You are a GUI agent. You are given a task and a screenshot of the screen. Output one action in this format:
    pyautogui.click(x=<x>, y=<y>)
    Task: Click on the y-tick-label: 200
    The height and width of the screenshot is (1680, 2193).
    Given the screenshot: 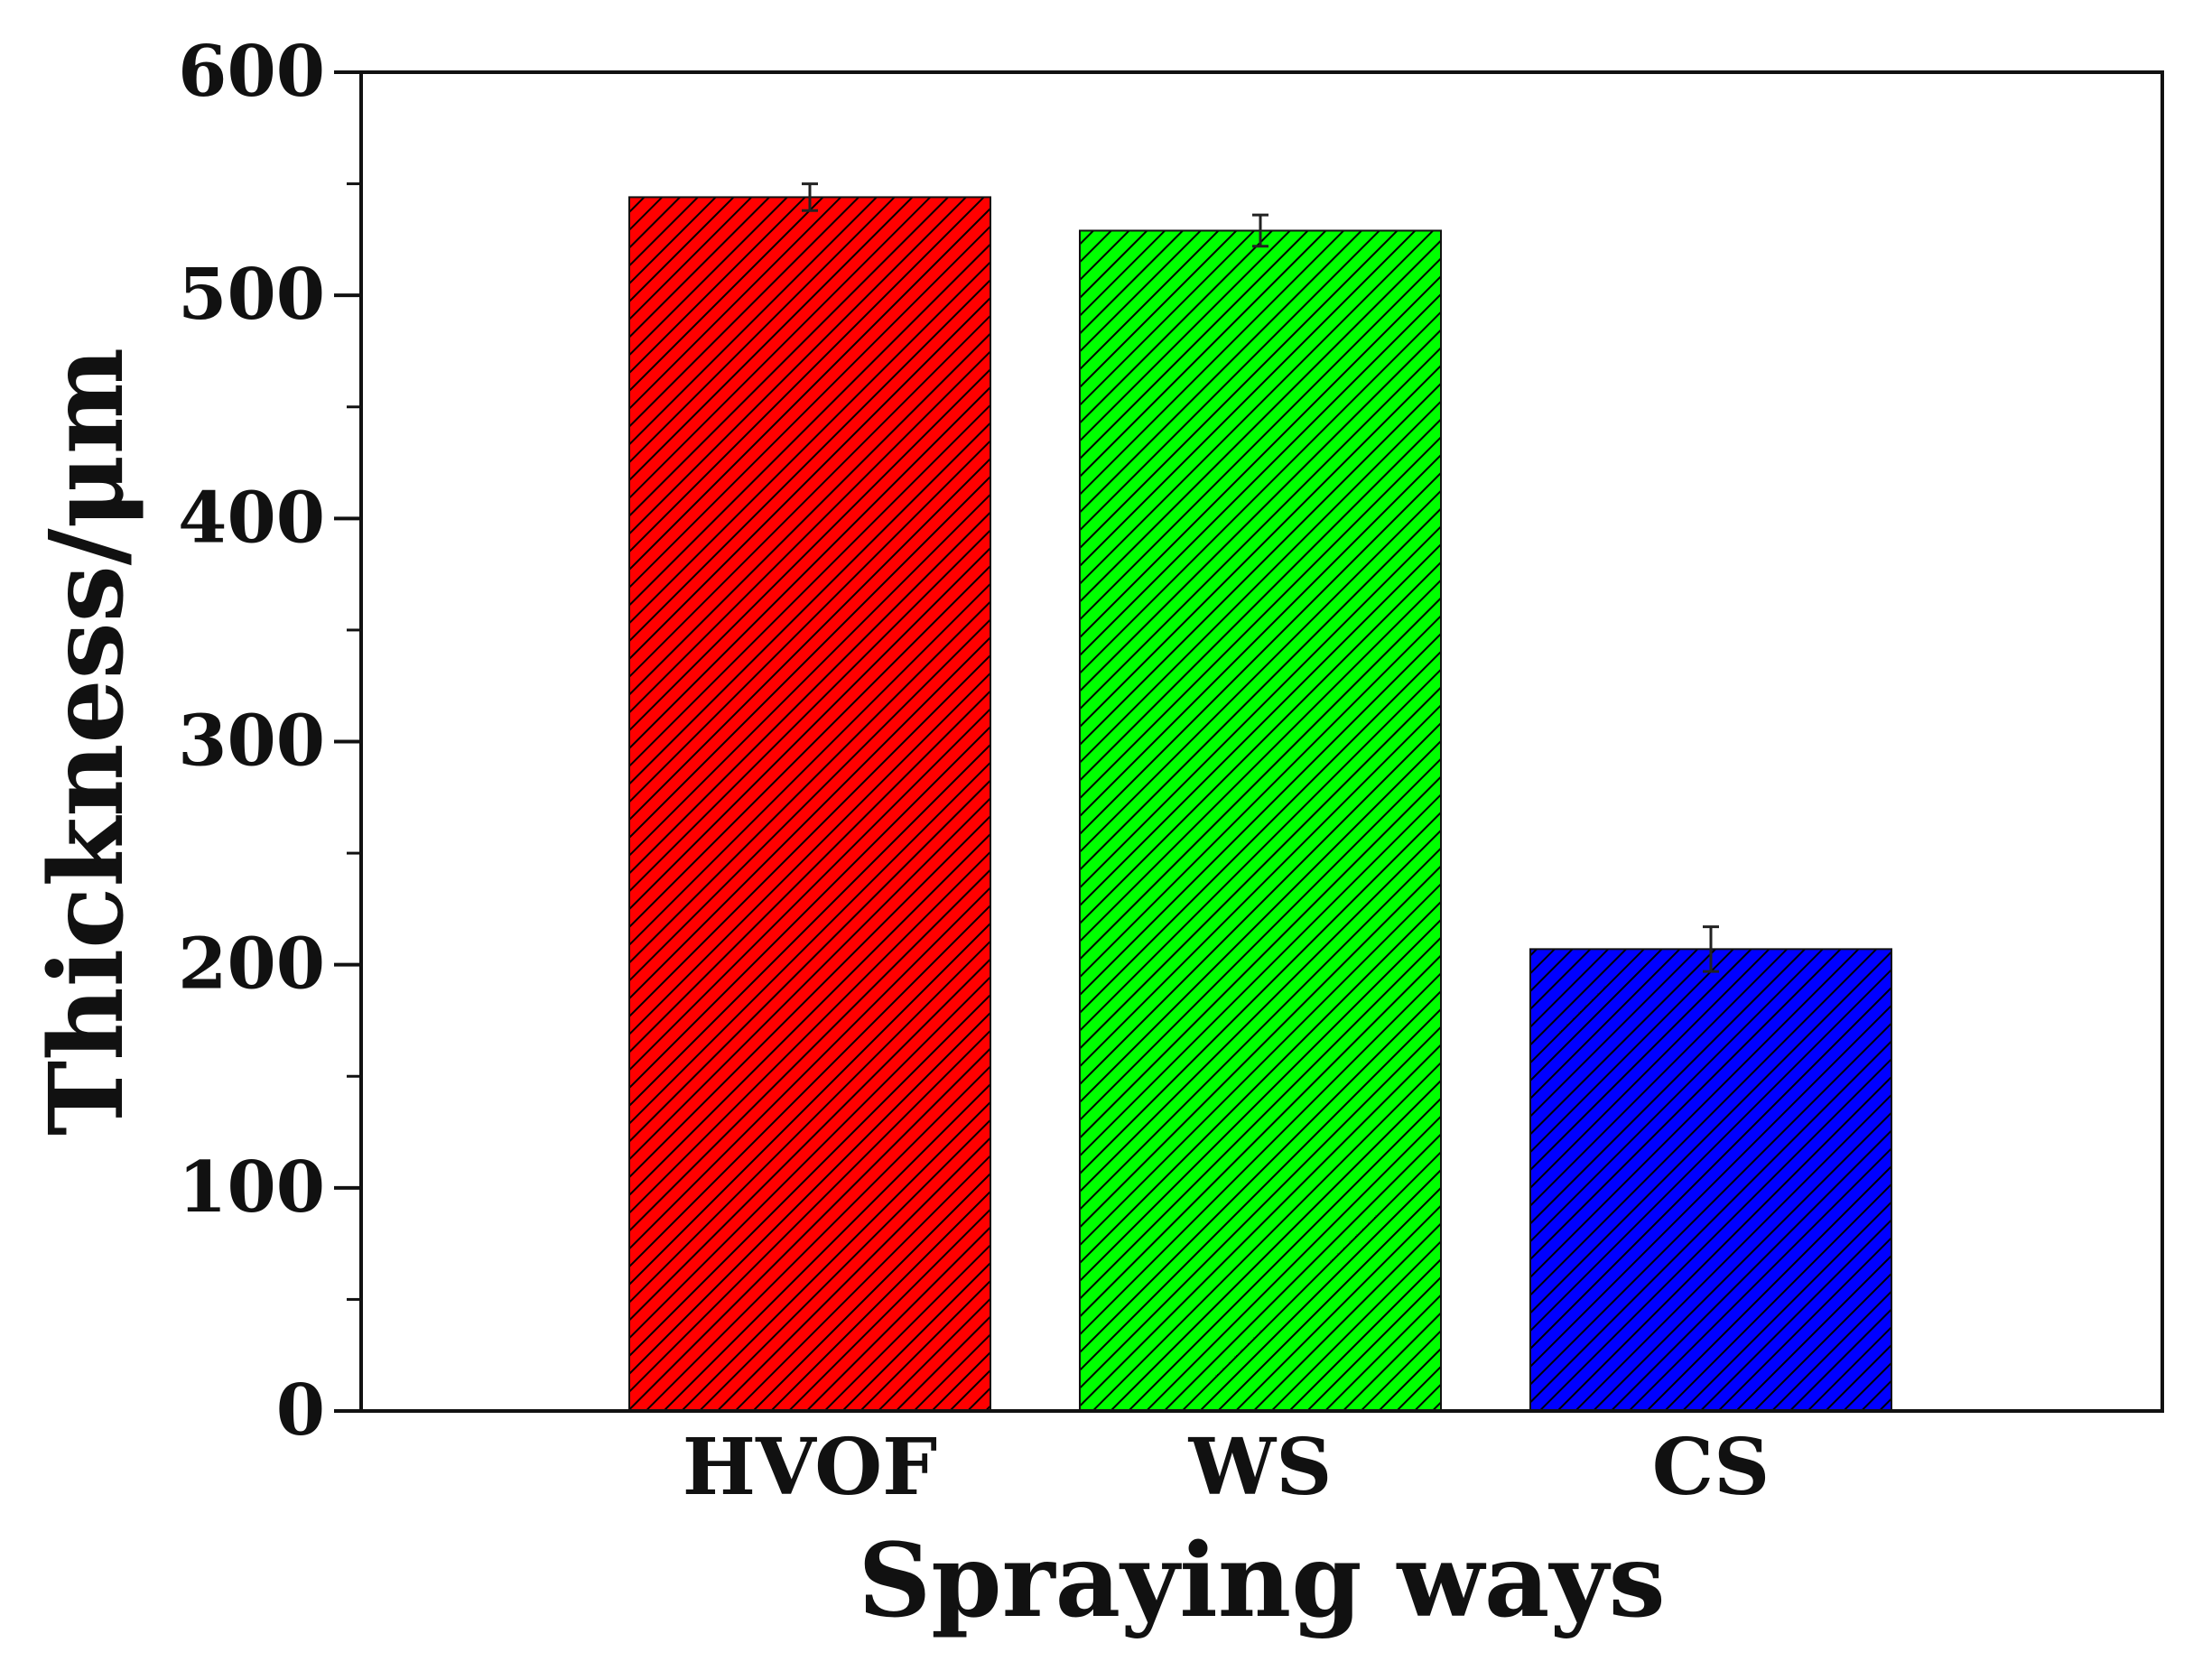 What is the action you would take?
    pyautogui.click(x=251, y=965)
    